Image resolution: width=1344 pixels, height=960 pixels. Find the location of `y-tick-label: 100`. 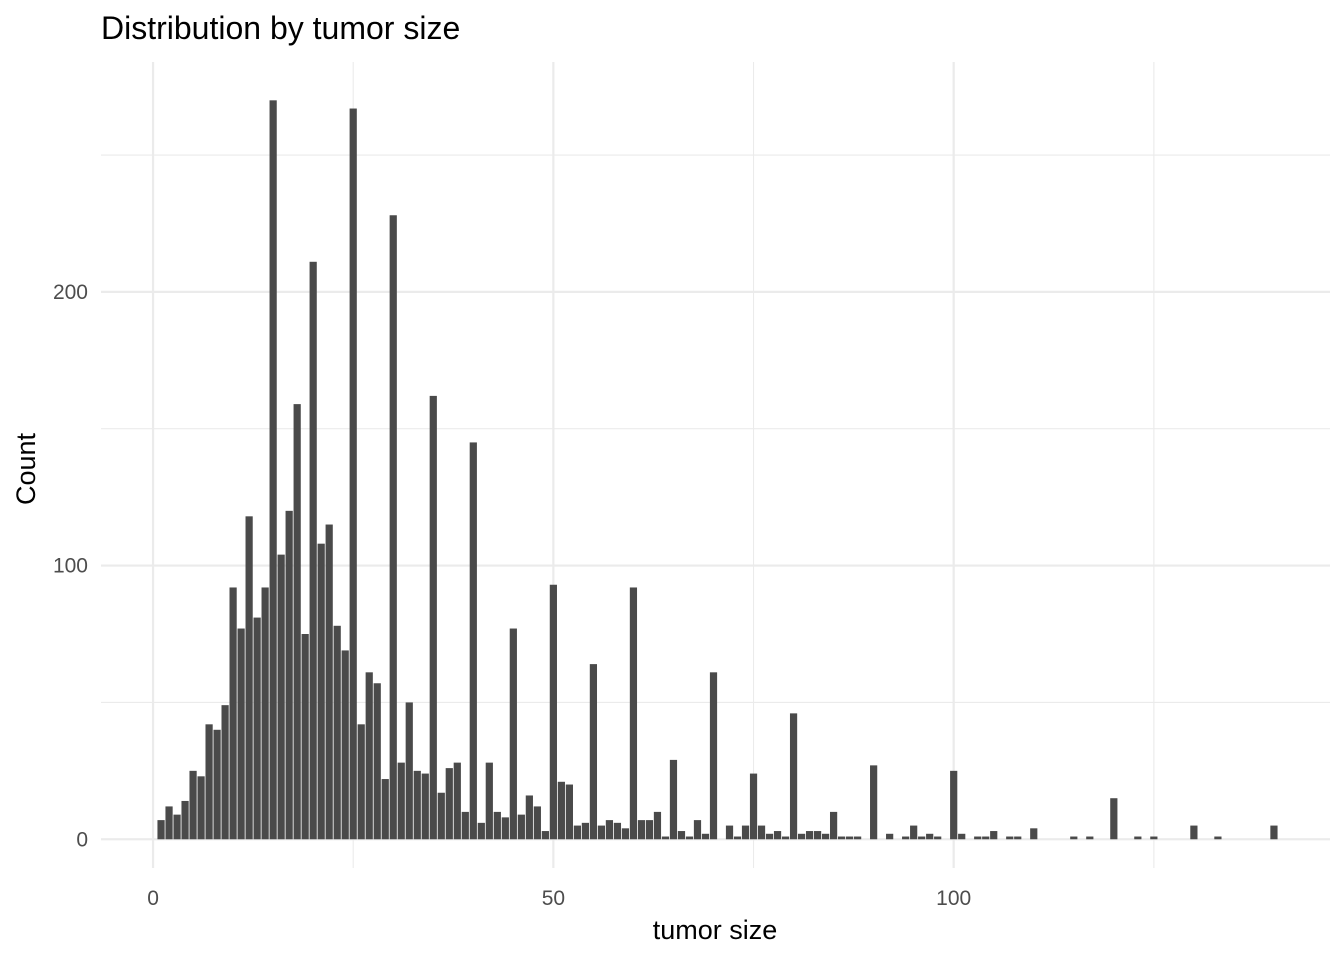

y-tick-label: 100 is located at coordinates (70, 566).